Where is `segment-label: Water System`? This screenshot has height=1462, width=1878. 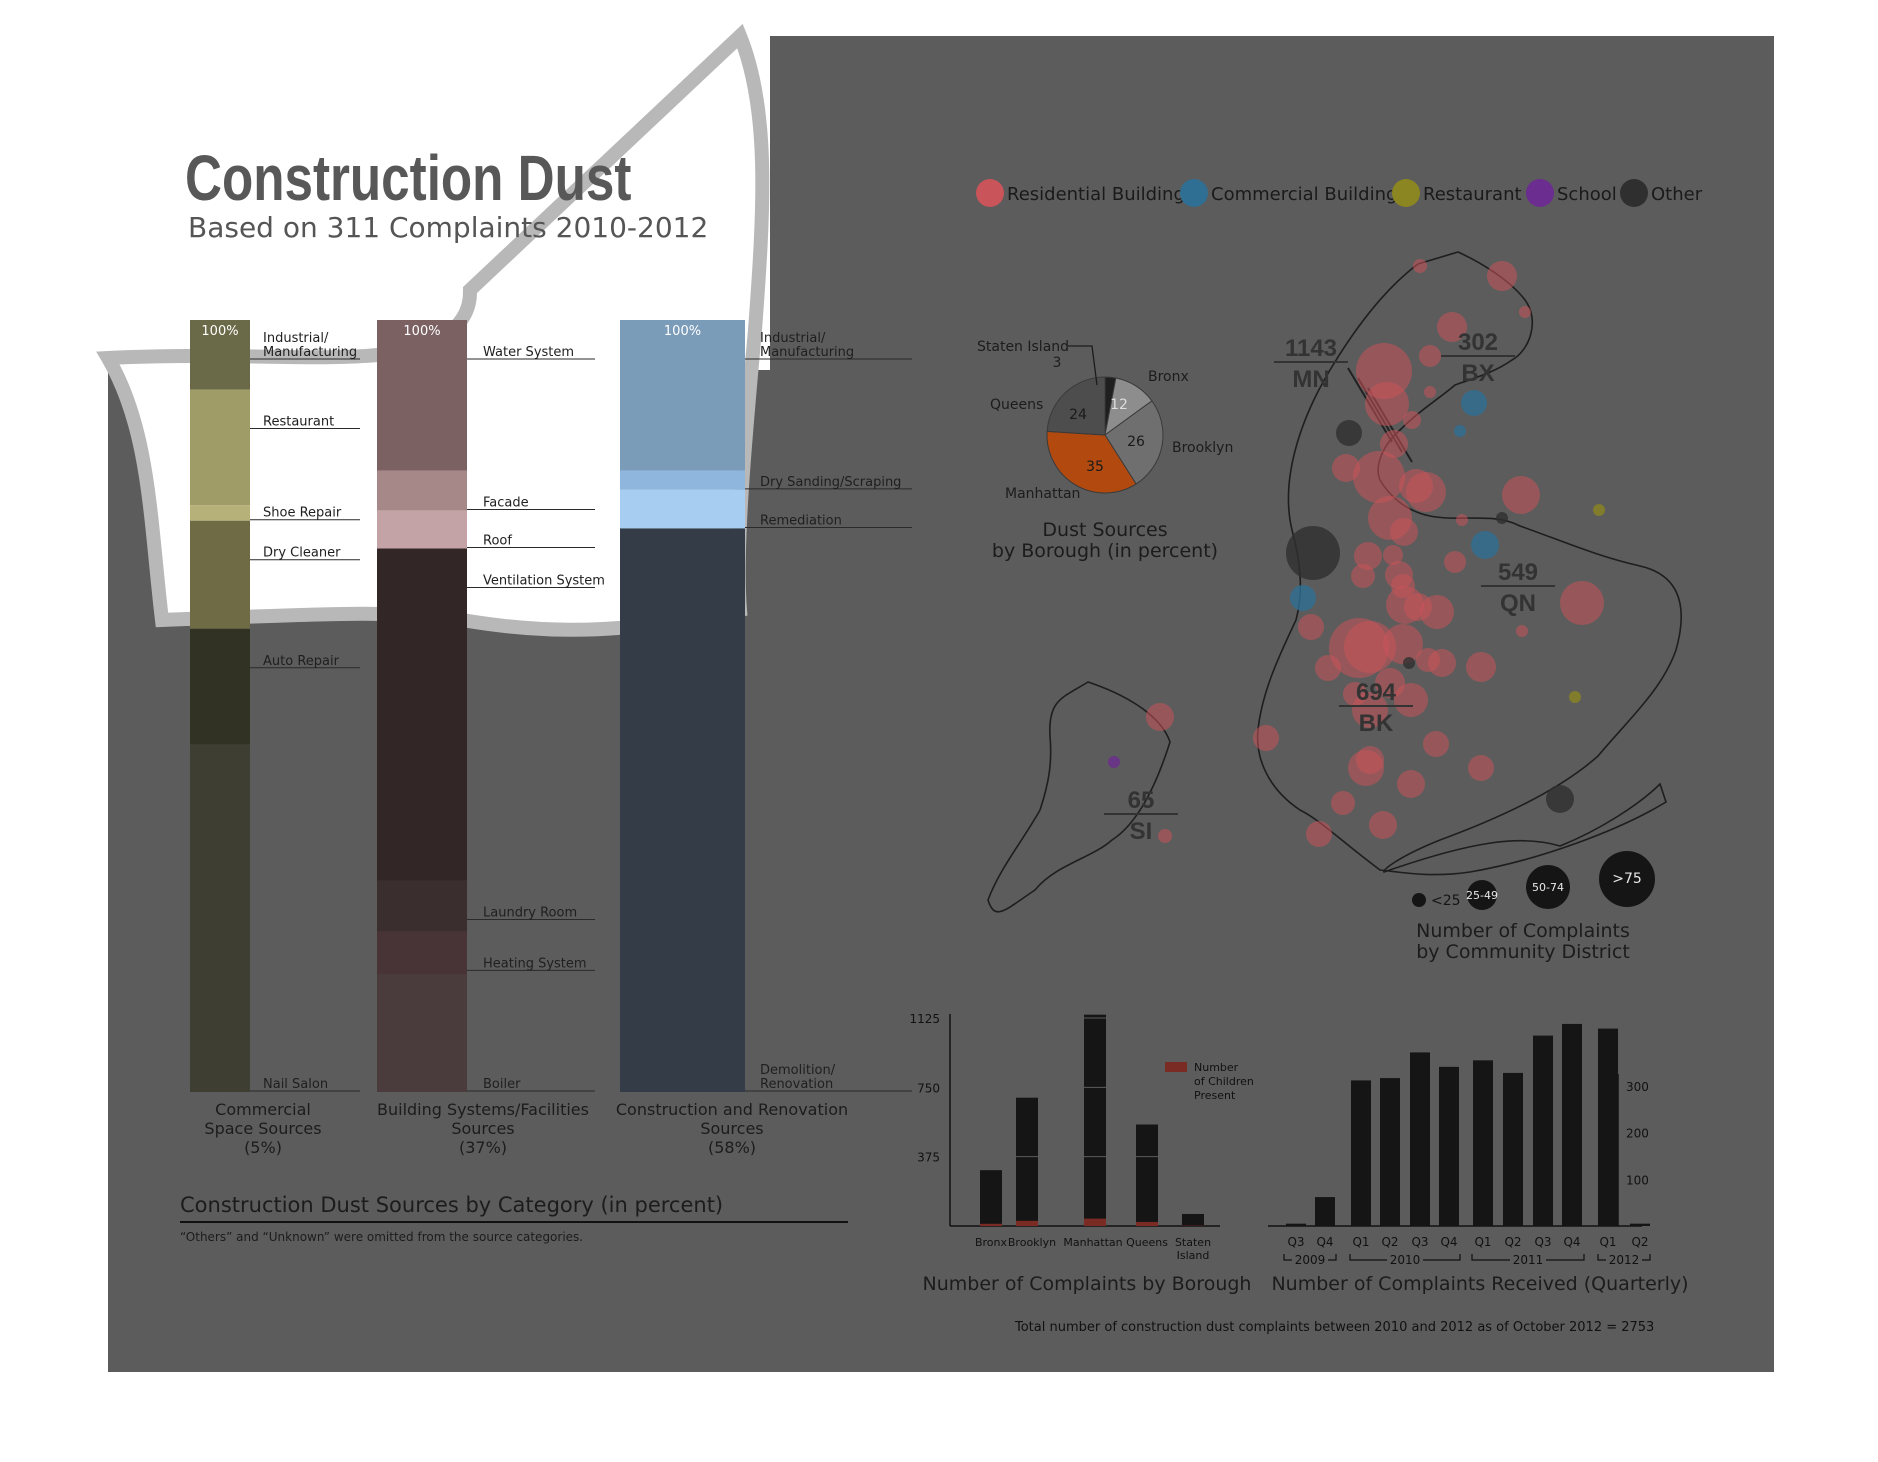 segment-label: Water System is located at coordinates (528, 352).